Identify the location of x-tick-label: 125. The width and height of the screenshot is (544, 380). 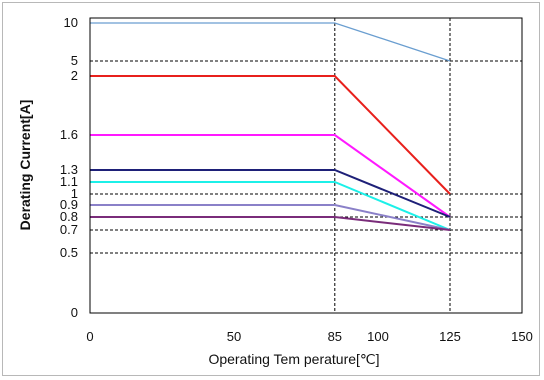
(450, 336).